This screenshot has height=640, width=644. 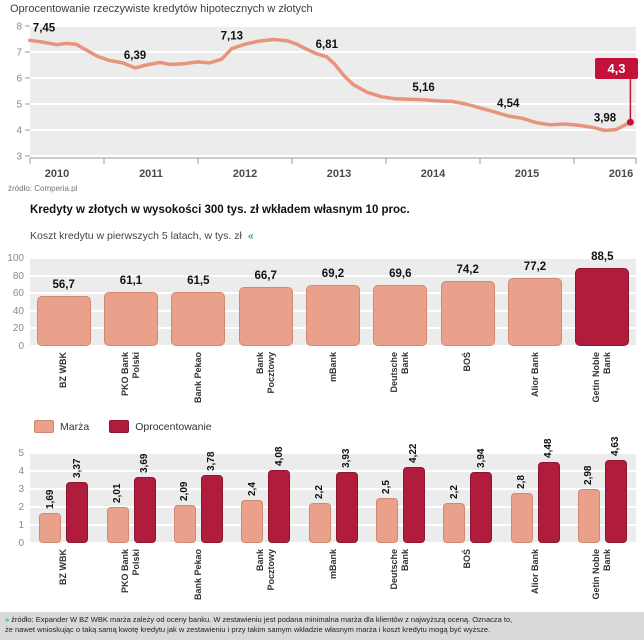 What do you see at coordinates (265, 276) in the screenshot?
I see `bar-value-label: 66,7` at bounding box center [265, 276].